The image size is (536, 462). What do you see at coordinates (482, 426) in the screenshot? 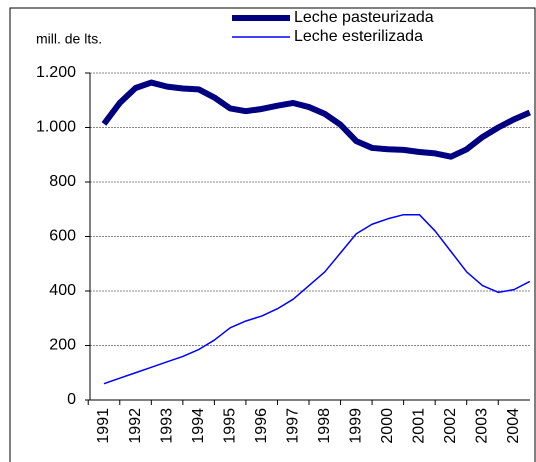
I see `x-tick-label: 2003` at bounding box center [482, 426].